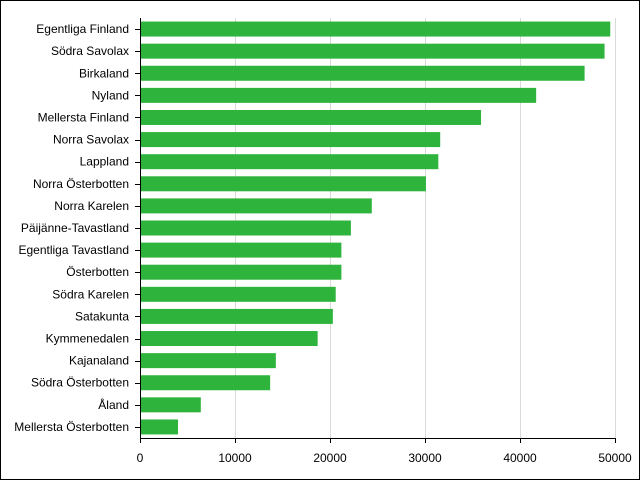 This screenshot has height=481, width=640. What do you see at coordinates (71, 427) in the screenshot?
I see `category-label: Mellersta Österbotten` at bounding box center [71, 427].